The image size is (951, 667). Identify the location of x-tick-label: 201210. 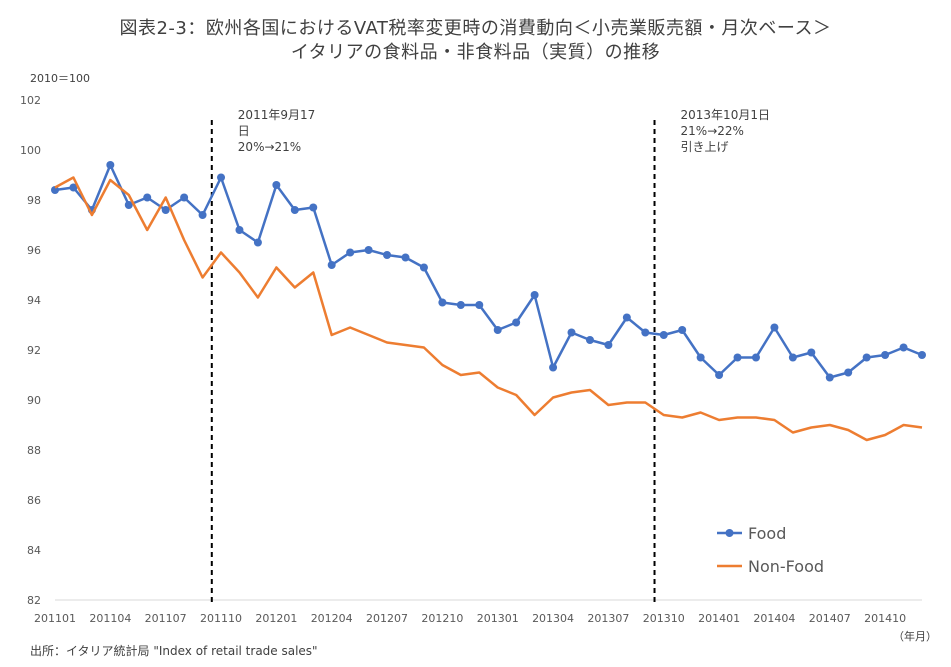
(442, 618).